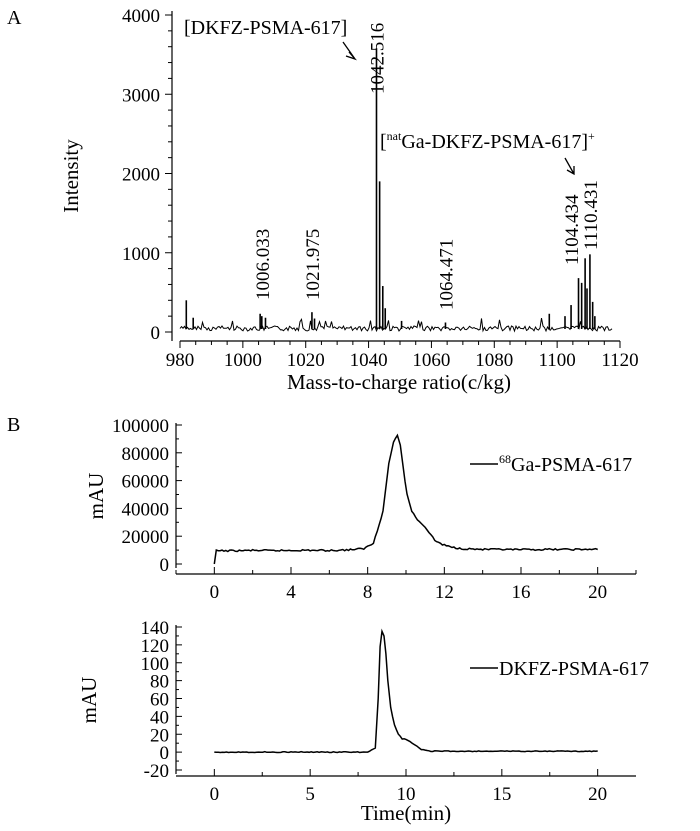 Image resolution: width=700 pixels, height=831 pixels. Describe the element at coordinates (180, 360) in the screenshot. I see `ms-x-tick-label: 980` at that location.